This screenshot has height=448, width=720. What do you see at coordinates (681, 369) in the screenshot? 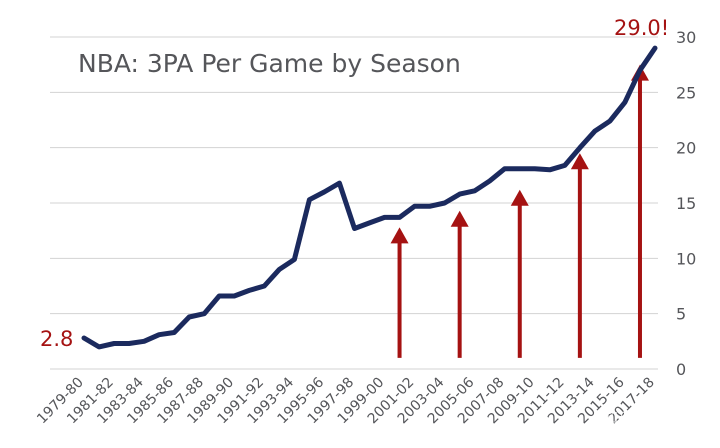
I see `y-tick-label: 0` at bounding box center [681, 369].